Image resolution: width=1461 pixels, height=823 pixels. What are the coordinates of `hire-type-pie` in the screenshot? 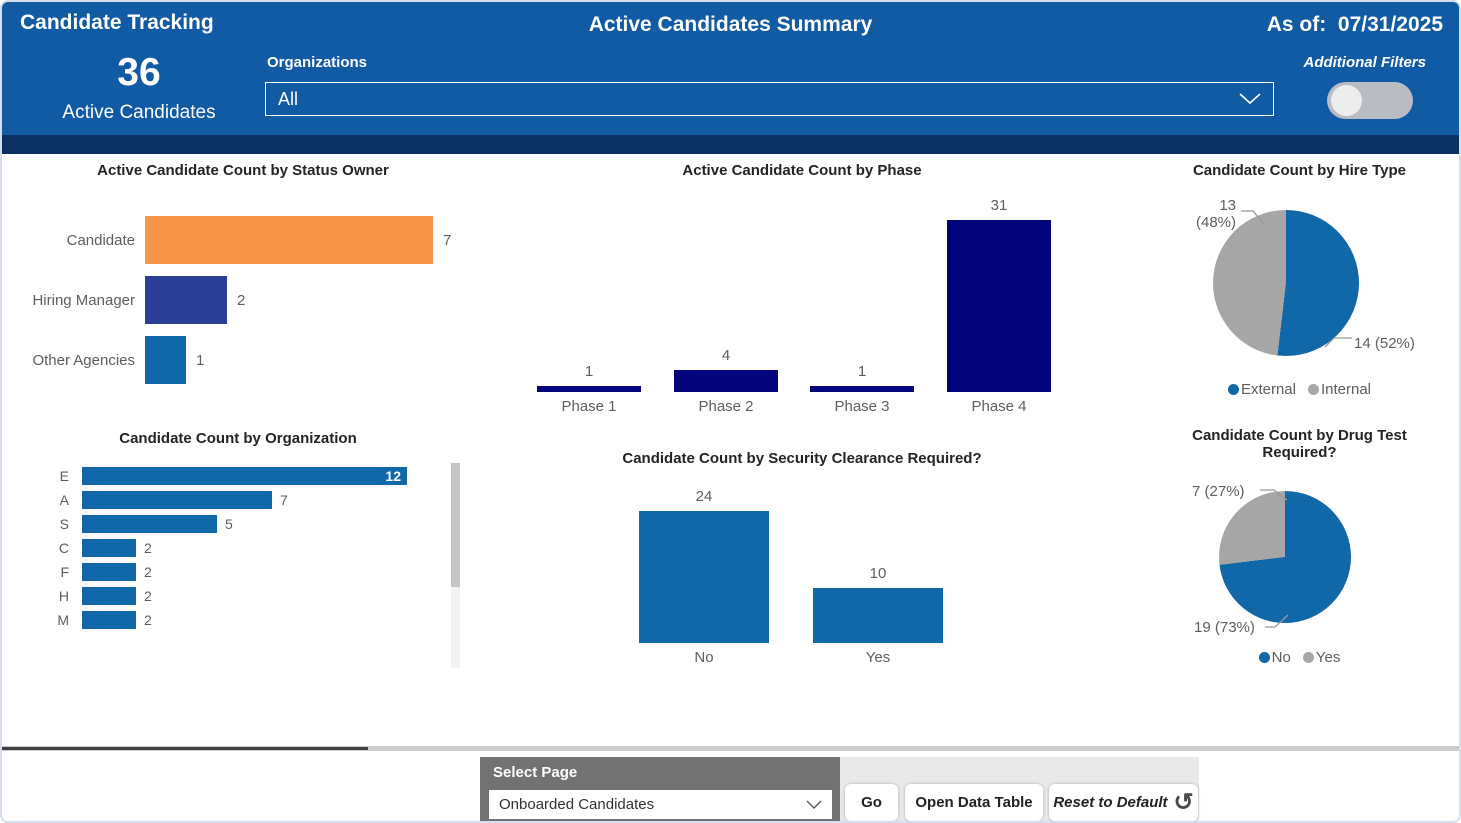 It's located at (1286, 283).